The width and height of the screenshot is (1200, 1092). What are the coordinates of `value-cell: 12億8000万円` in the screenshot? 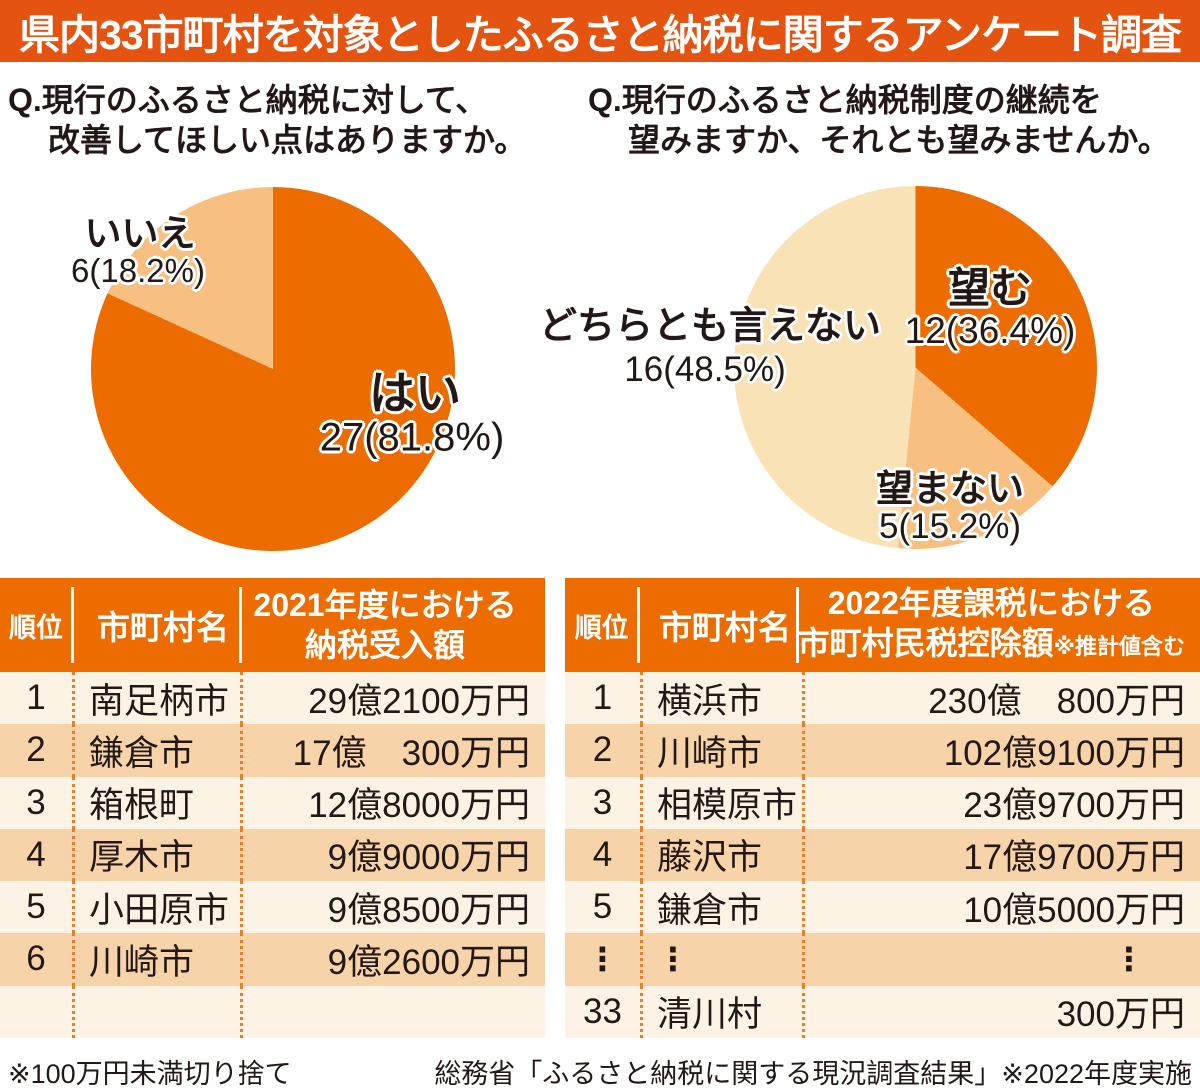 It's located at (392, 802).